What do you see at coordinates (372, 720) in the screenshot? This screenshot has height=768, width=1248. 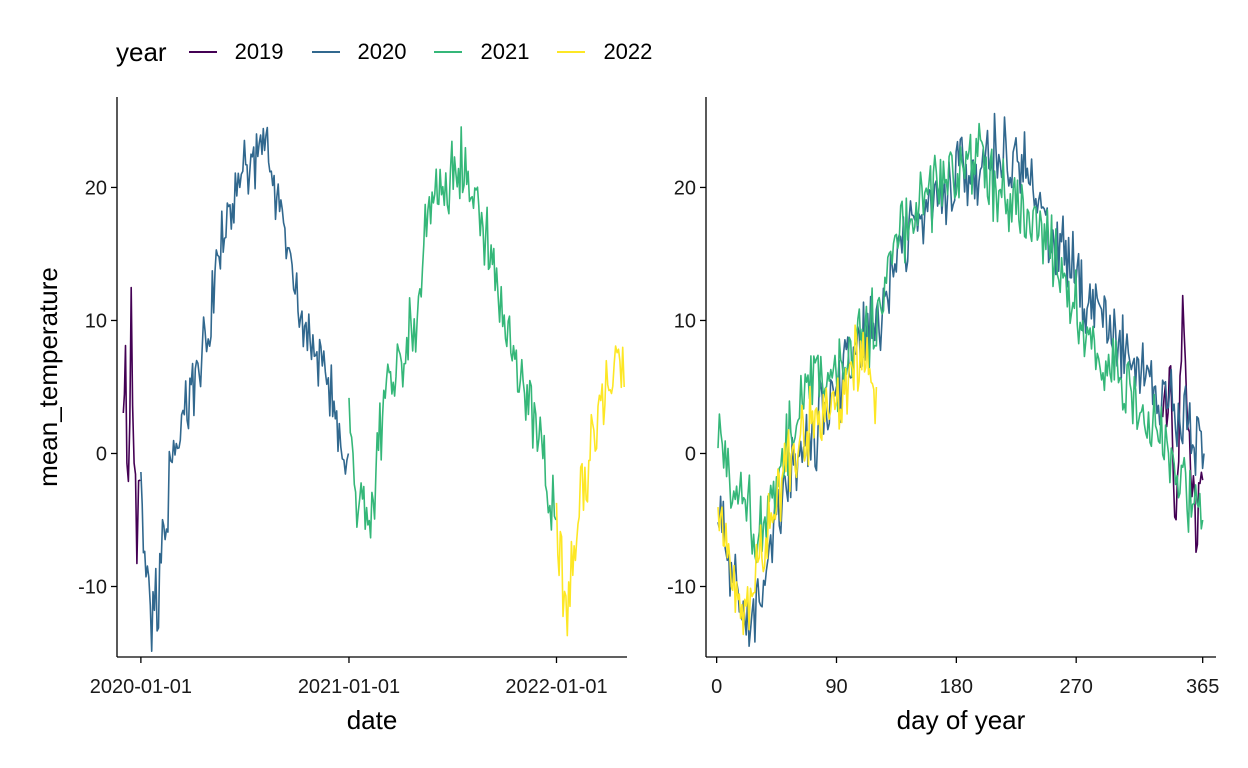 I see `x-axis-label-panel-1: date` at bounding box center [372, 720].